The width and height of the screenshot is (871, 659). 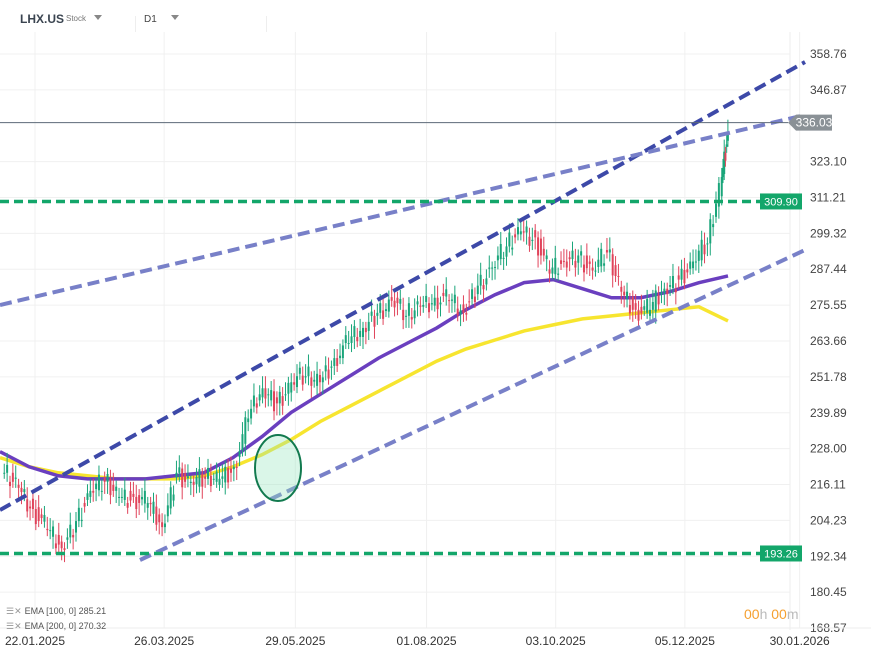 I want to click on y-tick-label: 346.87, so click(x=828, y=90).